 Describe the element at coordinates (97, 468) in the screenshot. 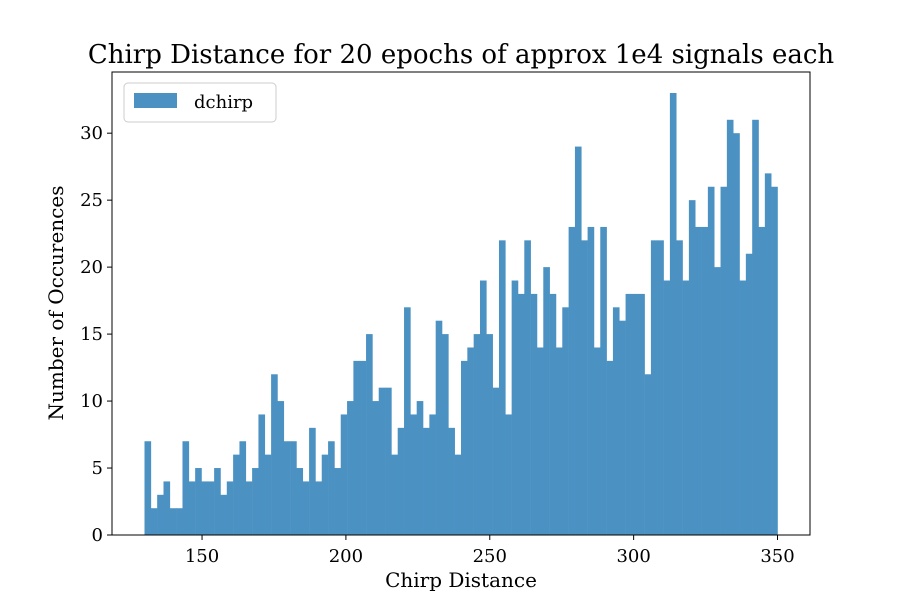

I see `y-tick-label: 5` at that location.